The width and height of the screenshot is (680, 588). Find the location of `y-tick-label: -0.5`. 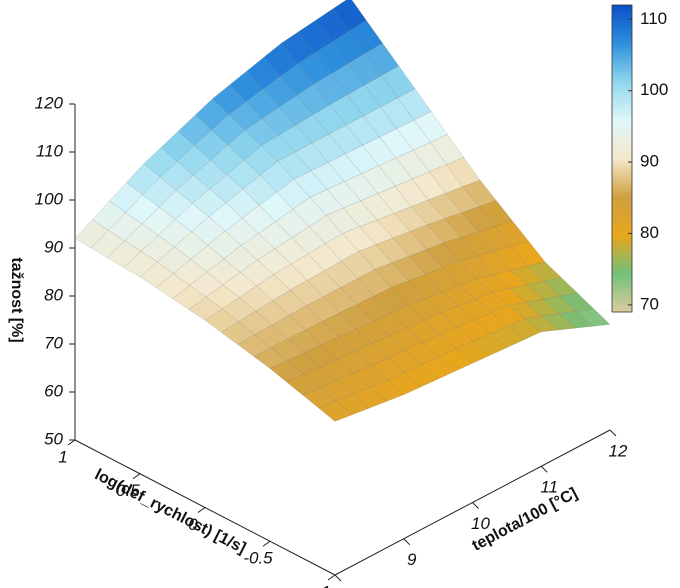

y-tick-label: -0.5 is located at coordinates (258, 558).